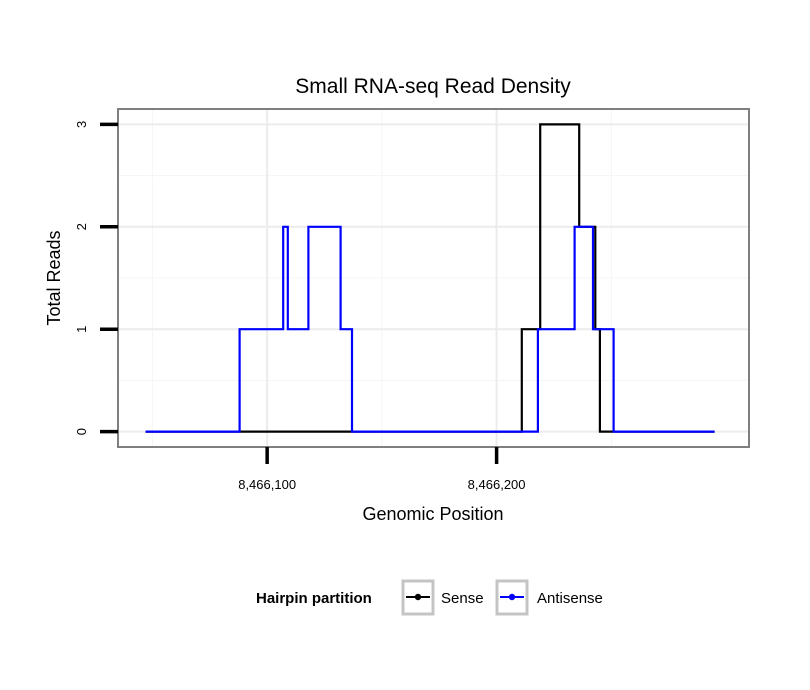 Image resolution: width=810 pixels, height=690 pixels. I want to click on chart-title: Small RNA-seq Read Density, so click(433, 86).